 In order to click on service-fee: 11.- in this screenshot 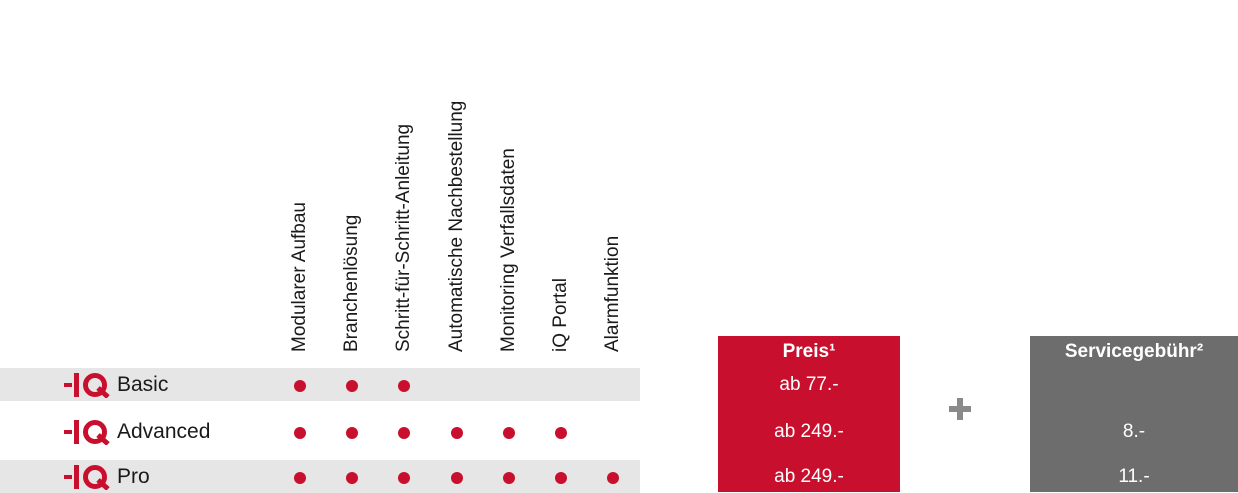, I will do `click(1134, 476)`.